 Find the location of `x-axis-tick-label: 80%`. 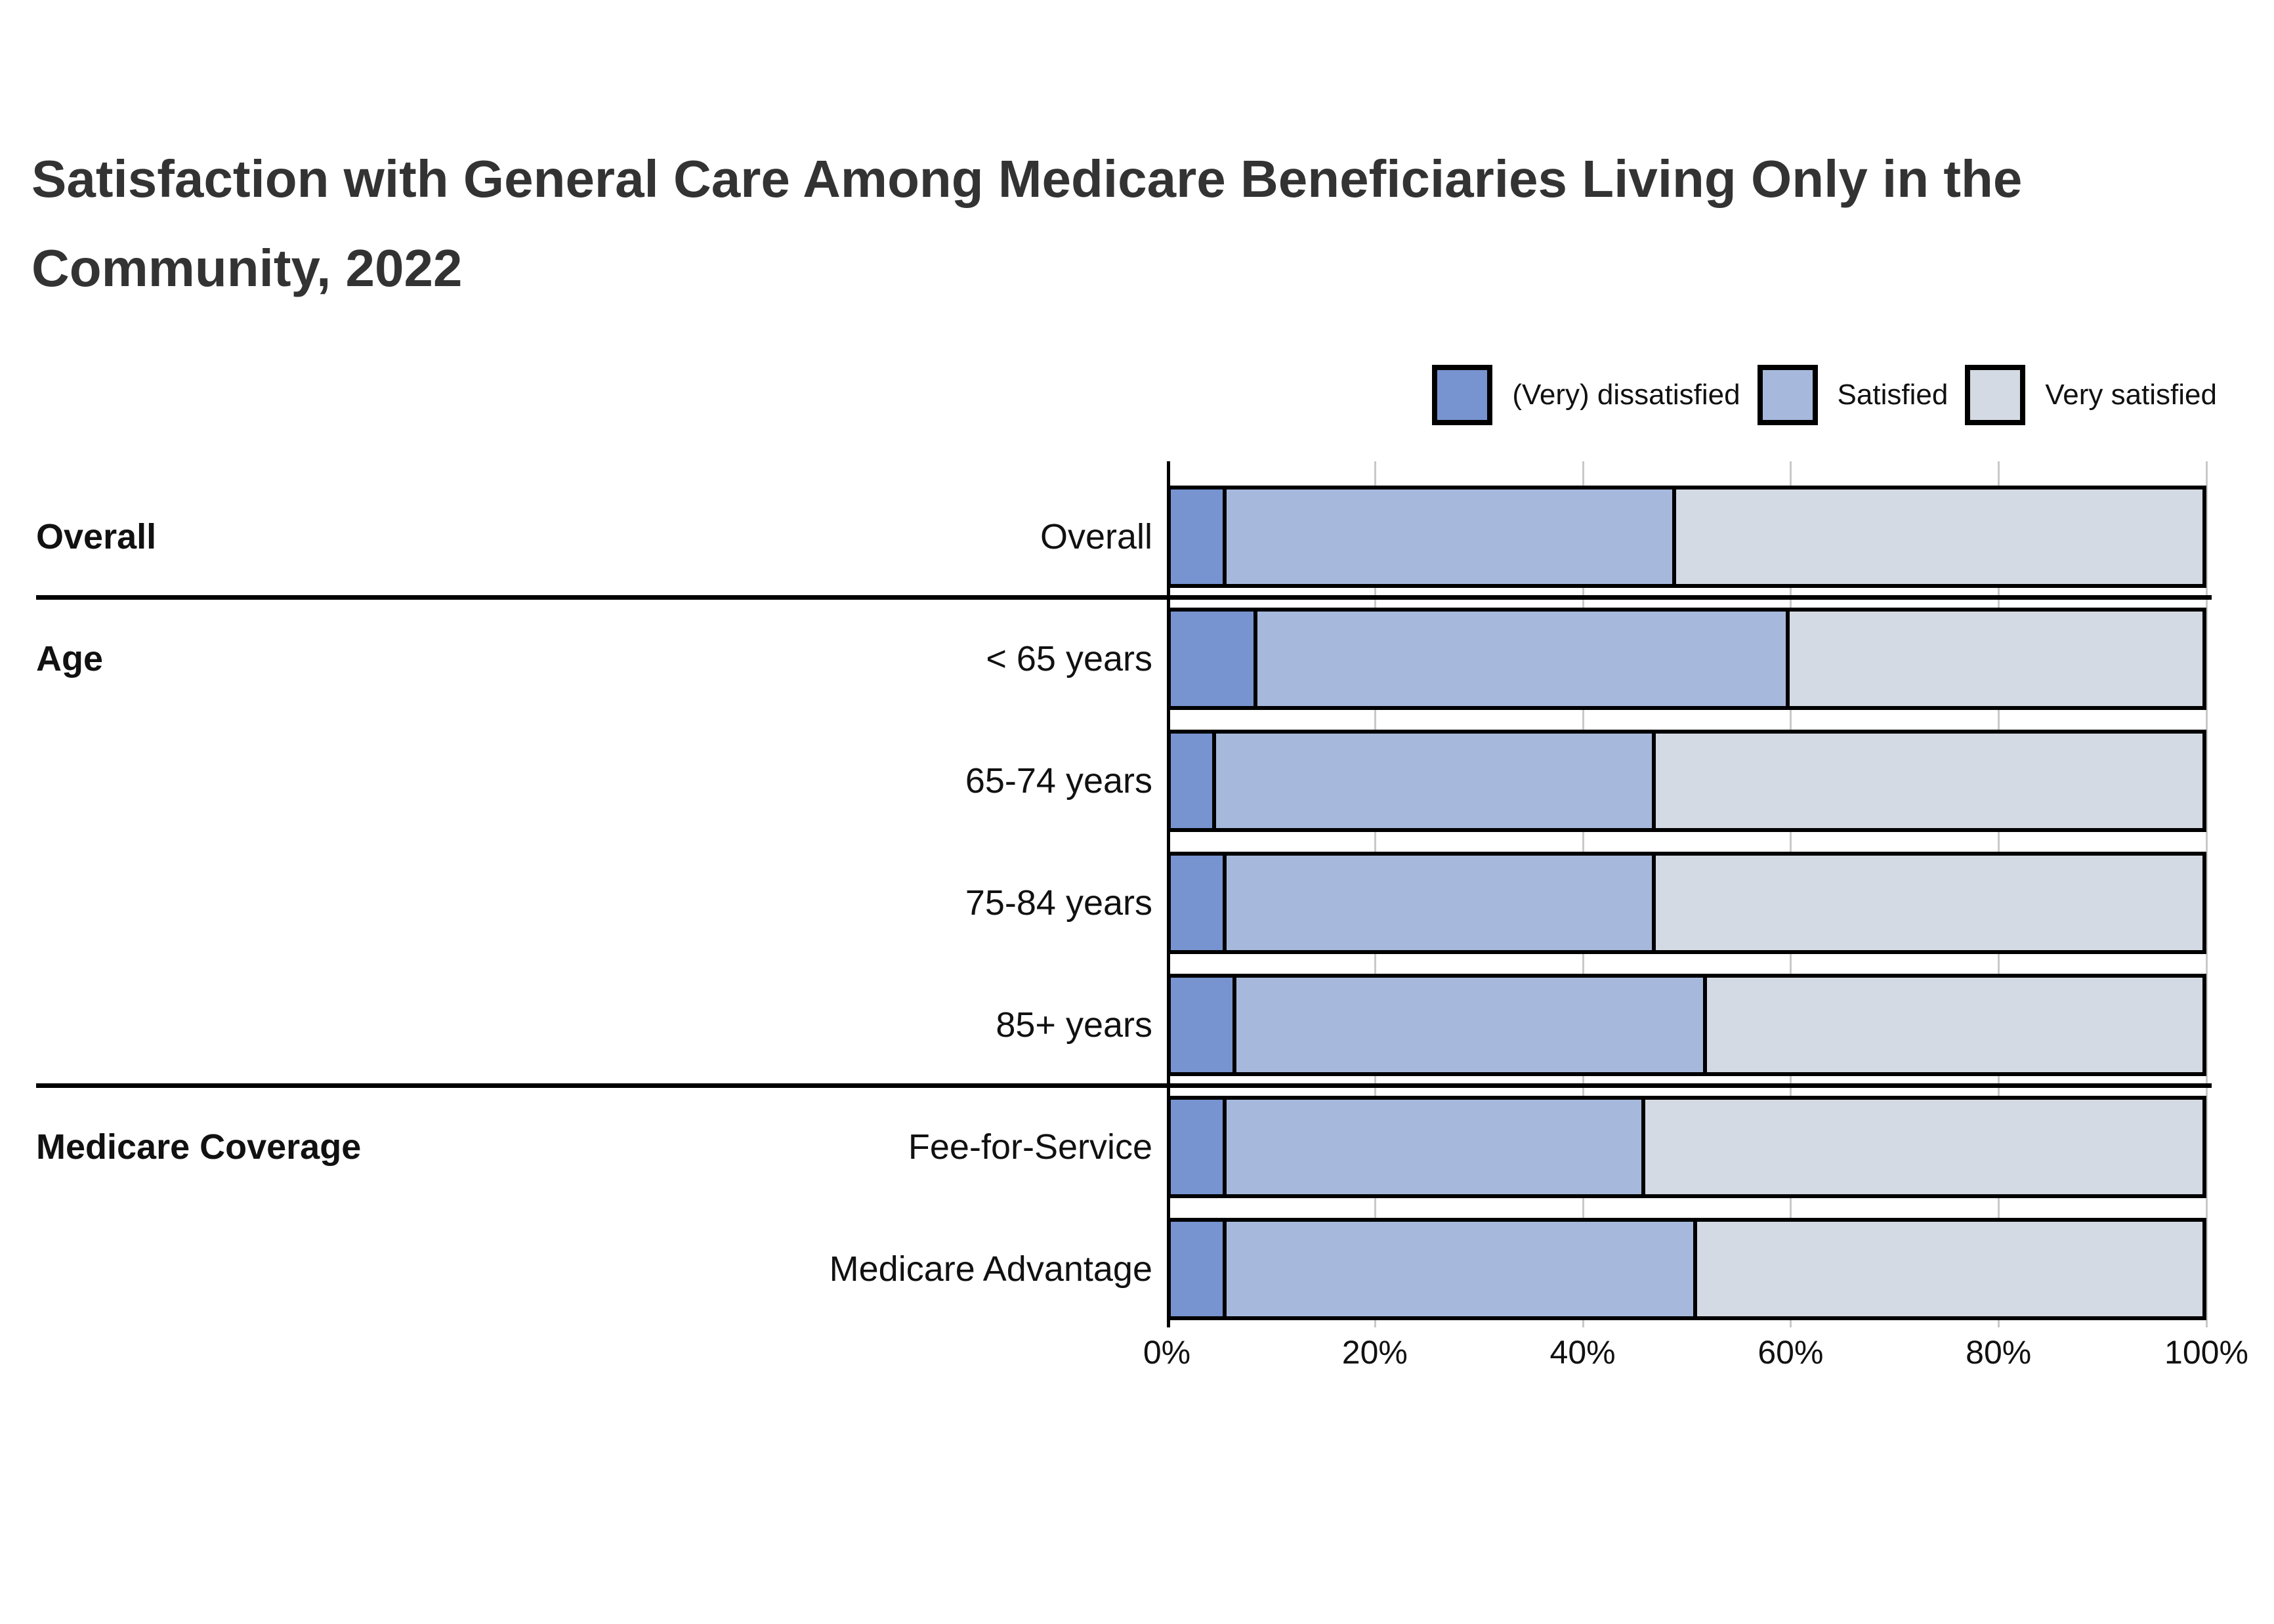

x-axis-tick-label: 80% is located at coordinates (1999, 1352).